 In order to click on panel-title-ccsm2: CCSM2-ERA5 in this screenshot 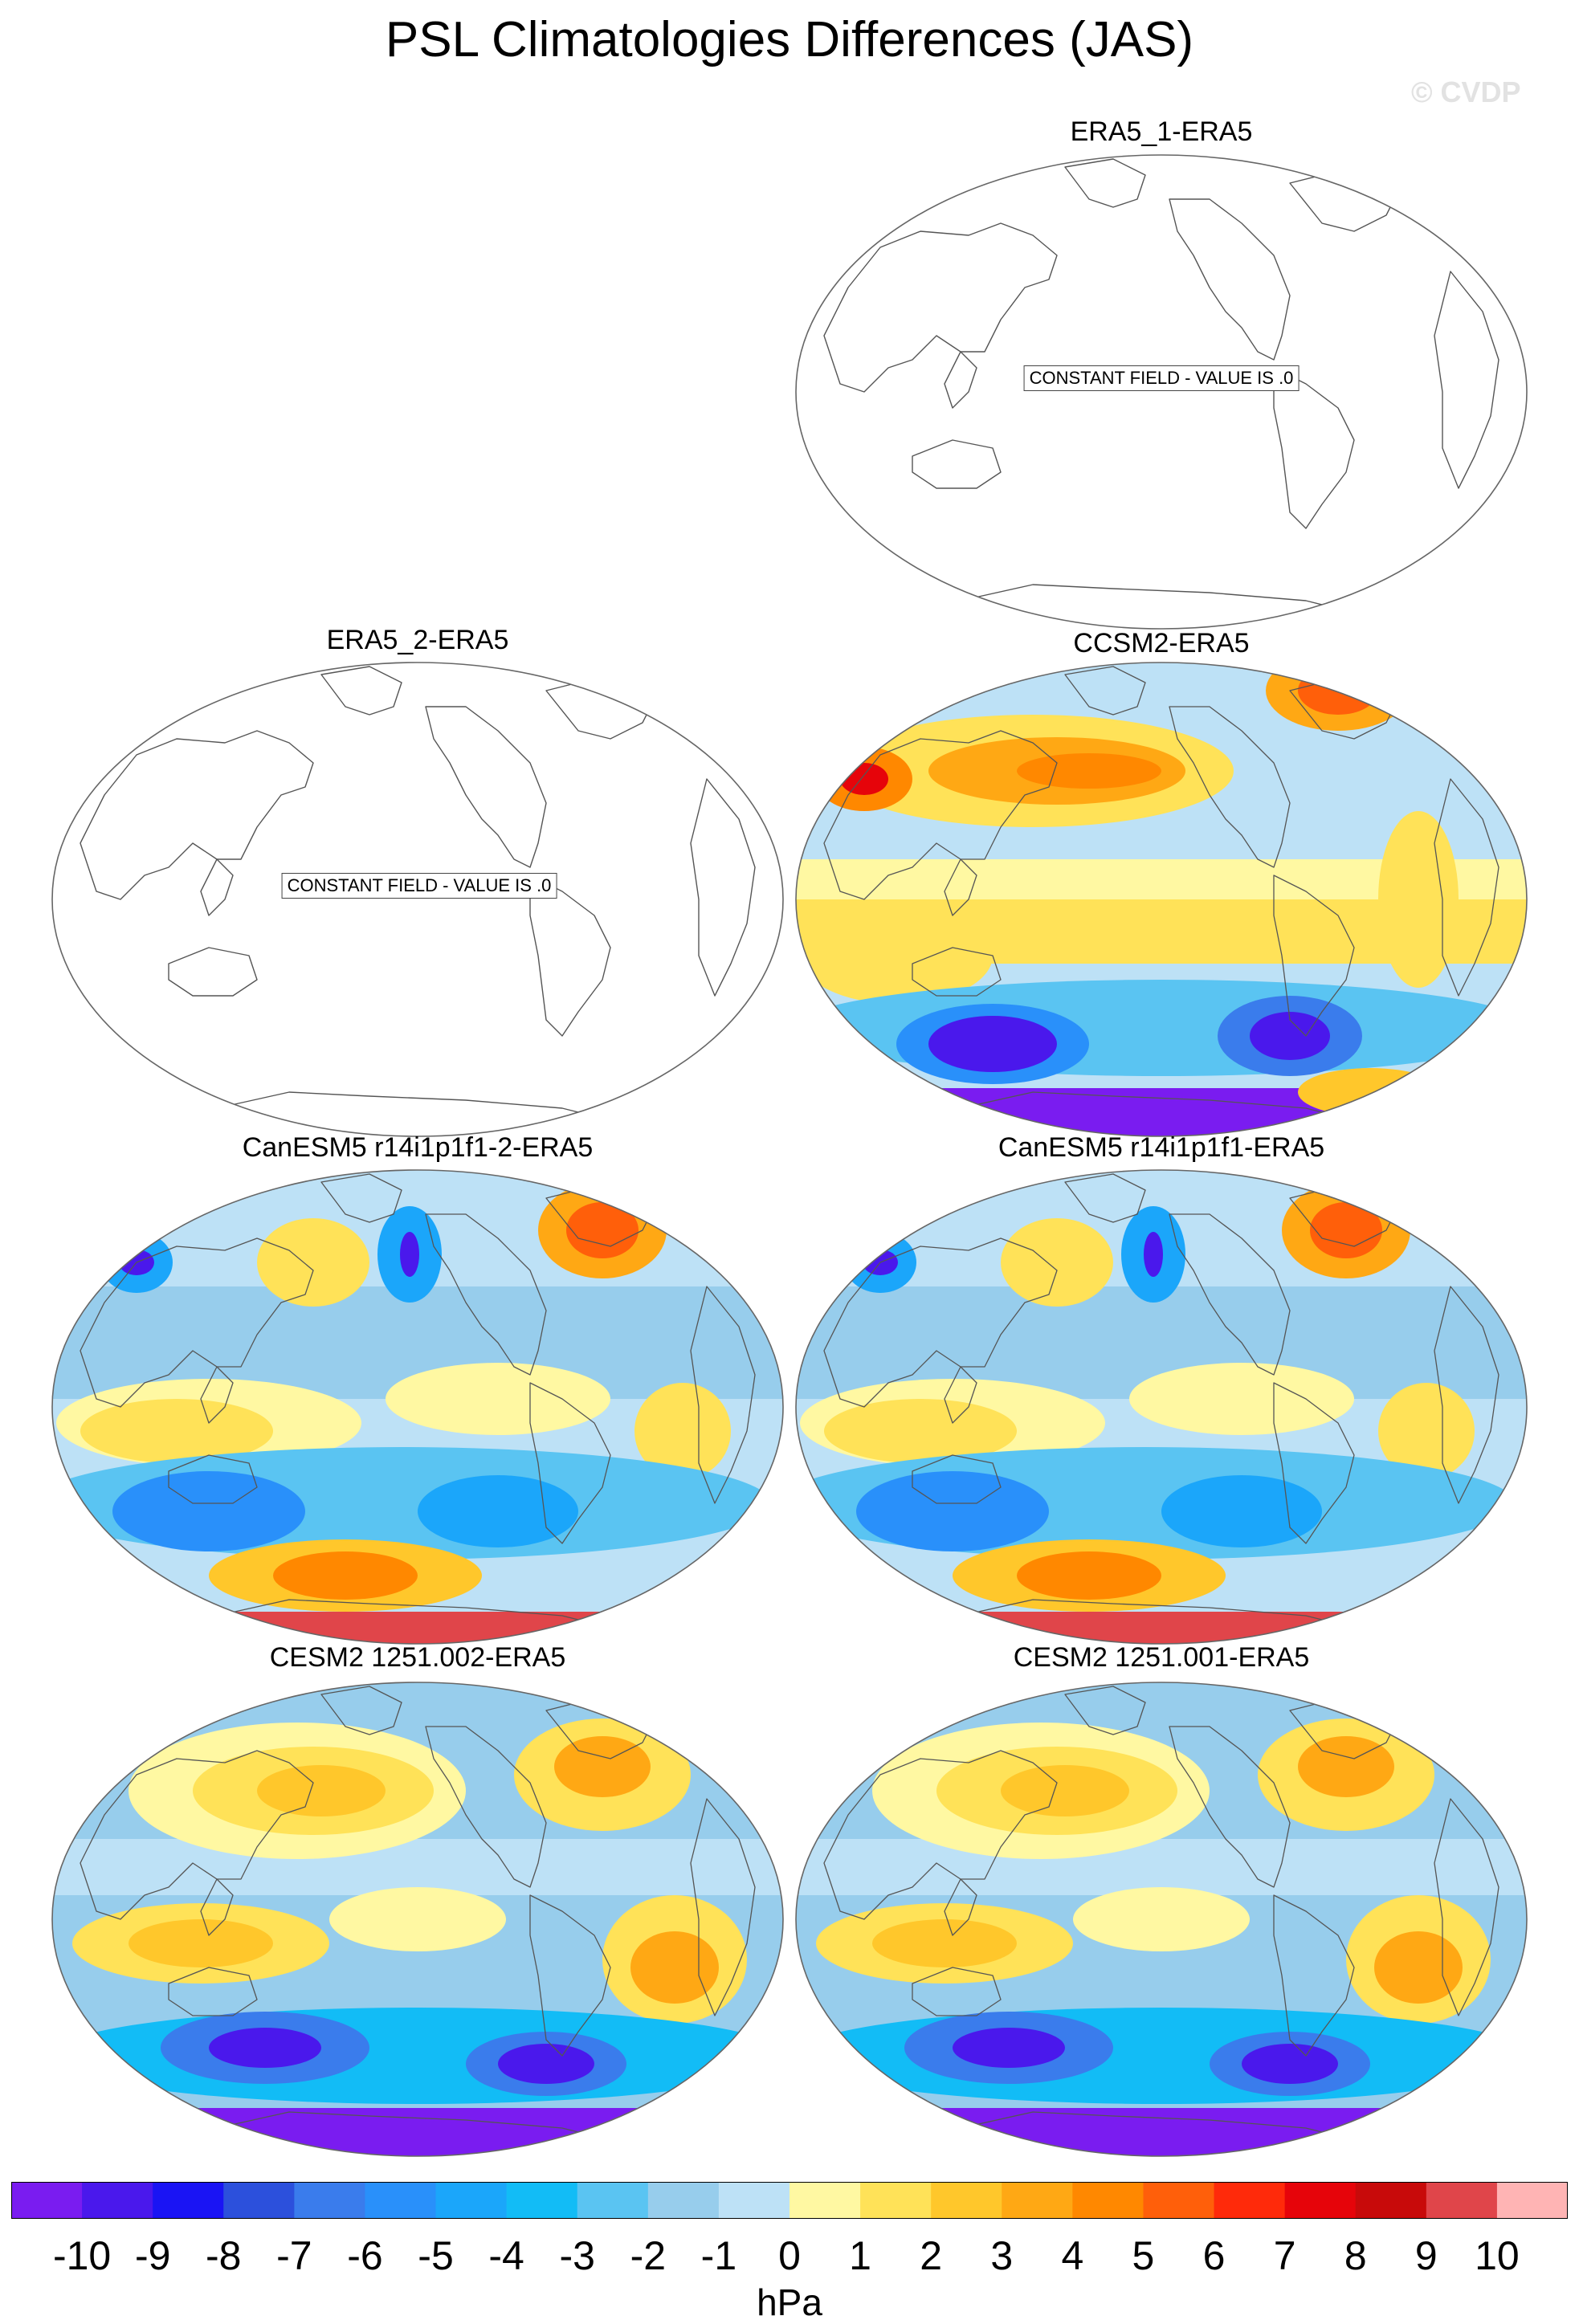, I will do `click(1161, 643)`.